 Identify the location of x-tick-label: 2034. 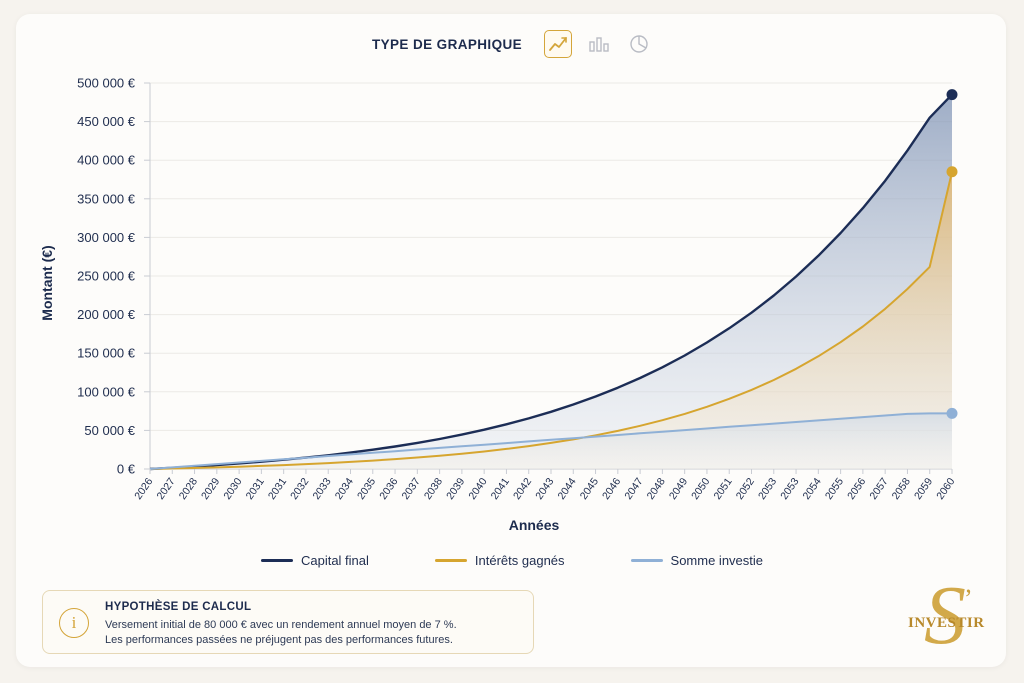
(344, 489).